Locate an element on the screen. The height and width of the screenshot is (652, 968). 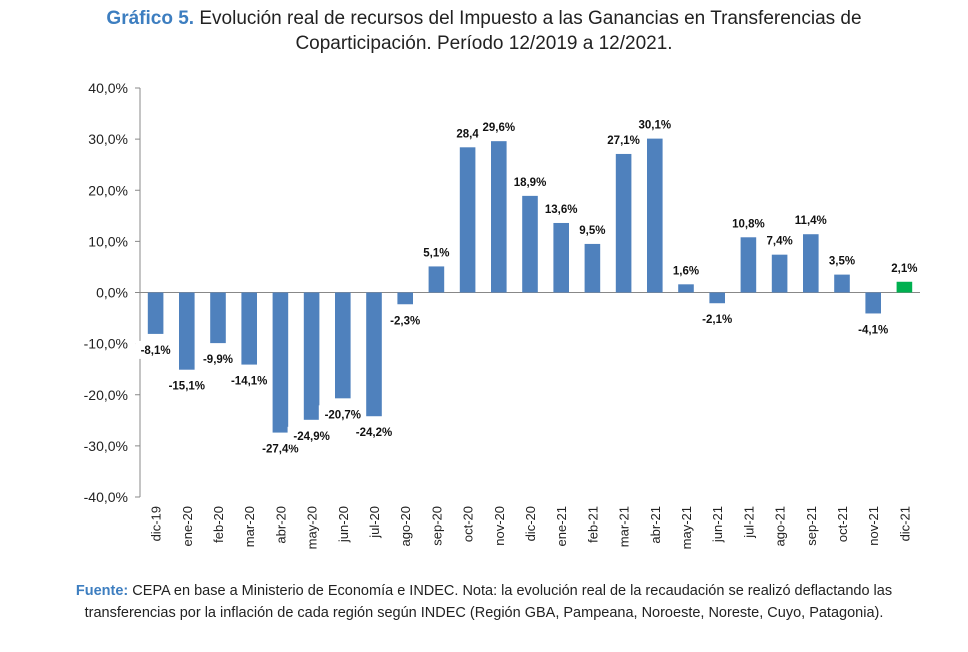
x-tick-label: oct-20 is located at coordinates (468, 524).